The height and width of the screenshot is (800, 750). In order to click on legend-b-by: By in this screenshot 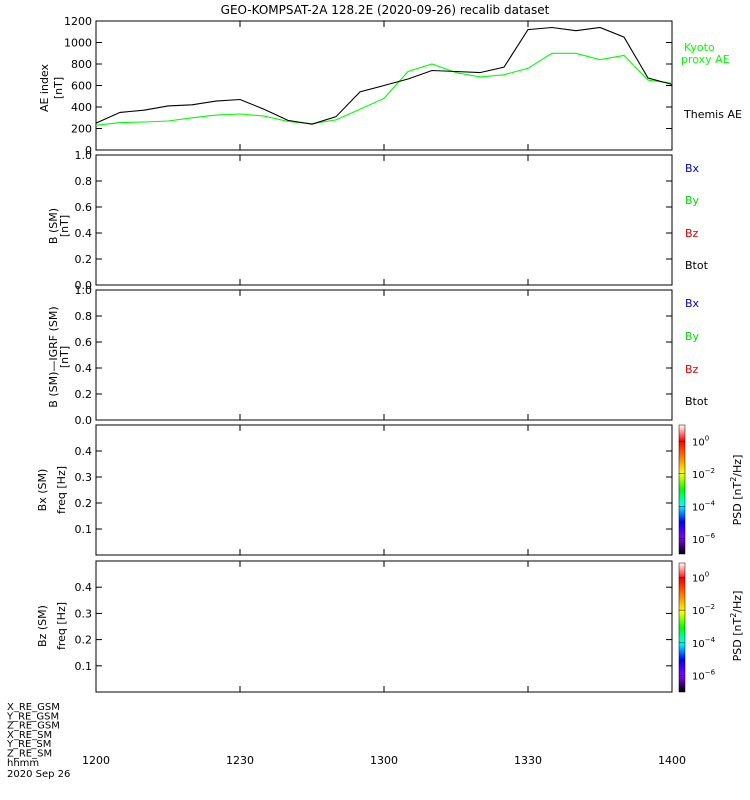, I will do `click(692, 200)`.